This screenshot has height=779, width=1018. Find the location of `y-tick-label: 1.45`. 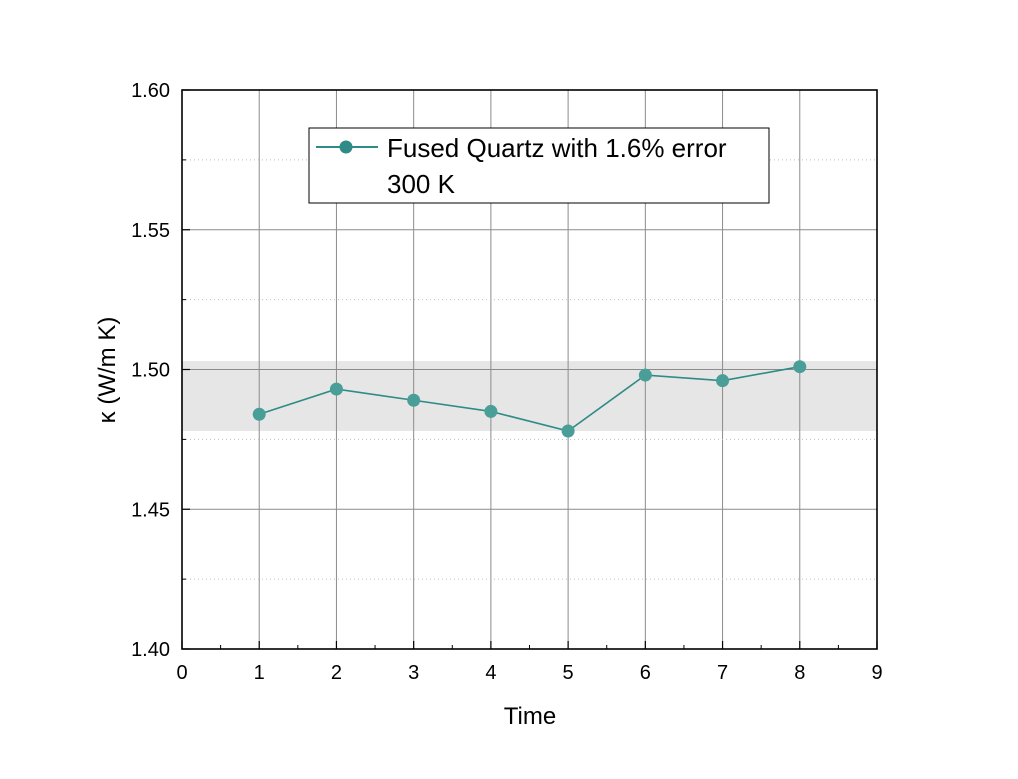

y-tick-label: 1.45 is located at coordinates (150, 510).